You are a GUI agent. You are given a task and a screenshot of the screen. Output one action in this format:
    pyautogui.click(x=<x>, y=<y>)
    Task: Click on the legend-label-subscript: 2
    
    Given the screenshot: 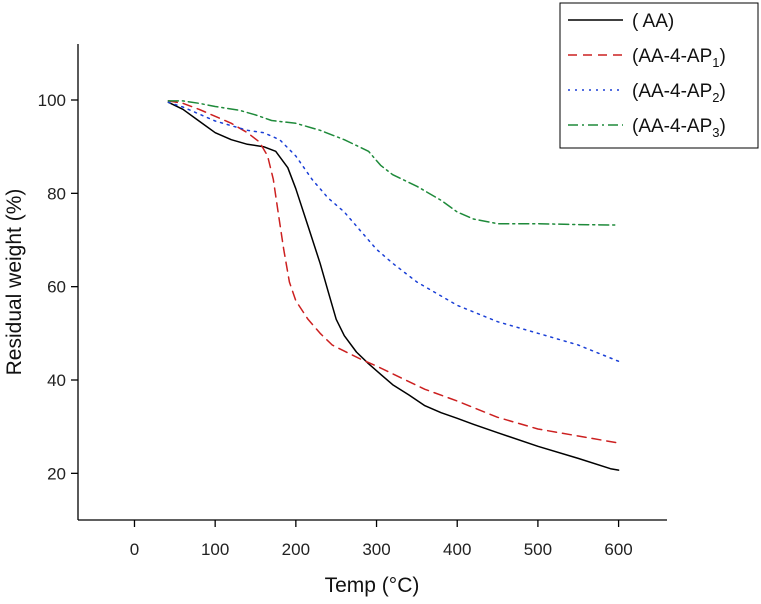 What is the action you would take?
    pyautogui.click(x=715, y=97)
    